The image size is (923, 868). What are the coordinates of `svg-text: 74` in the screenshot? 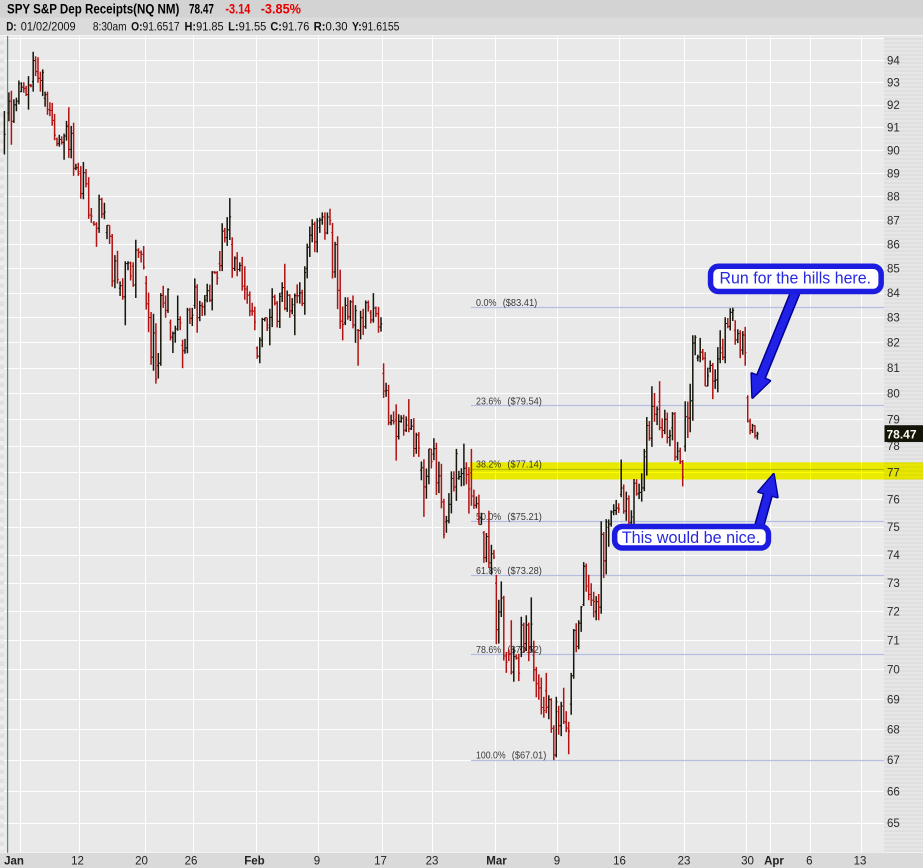 It's located at (893, 556).